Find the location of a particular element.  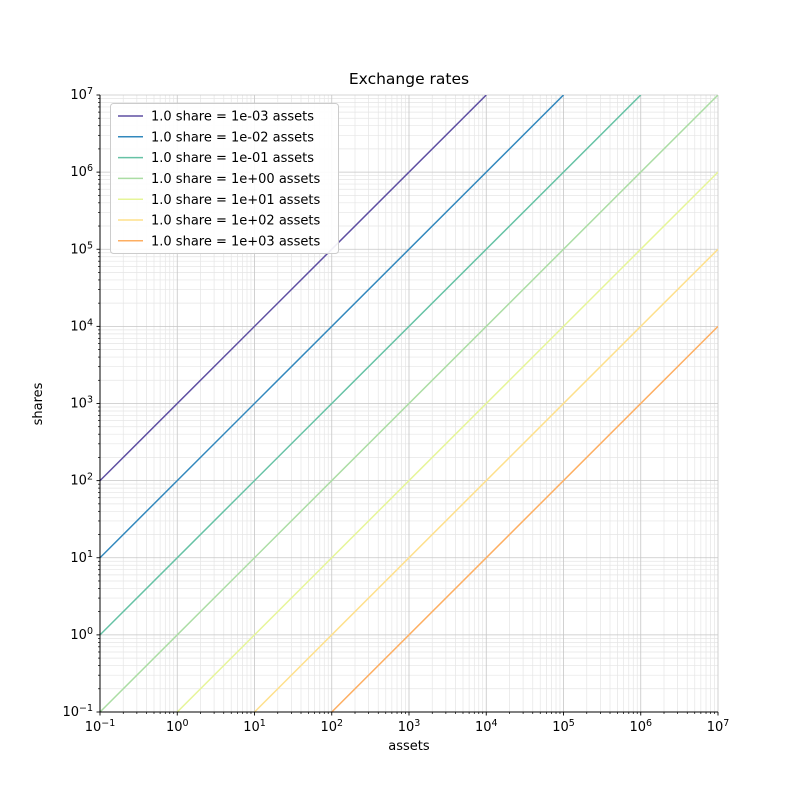

x-tick-label: 10⁷ is located at coordinates (718, 726).